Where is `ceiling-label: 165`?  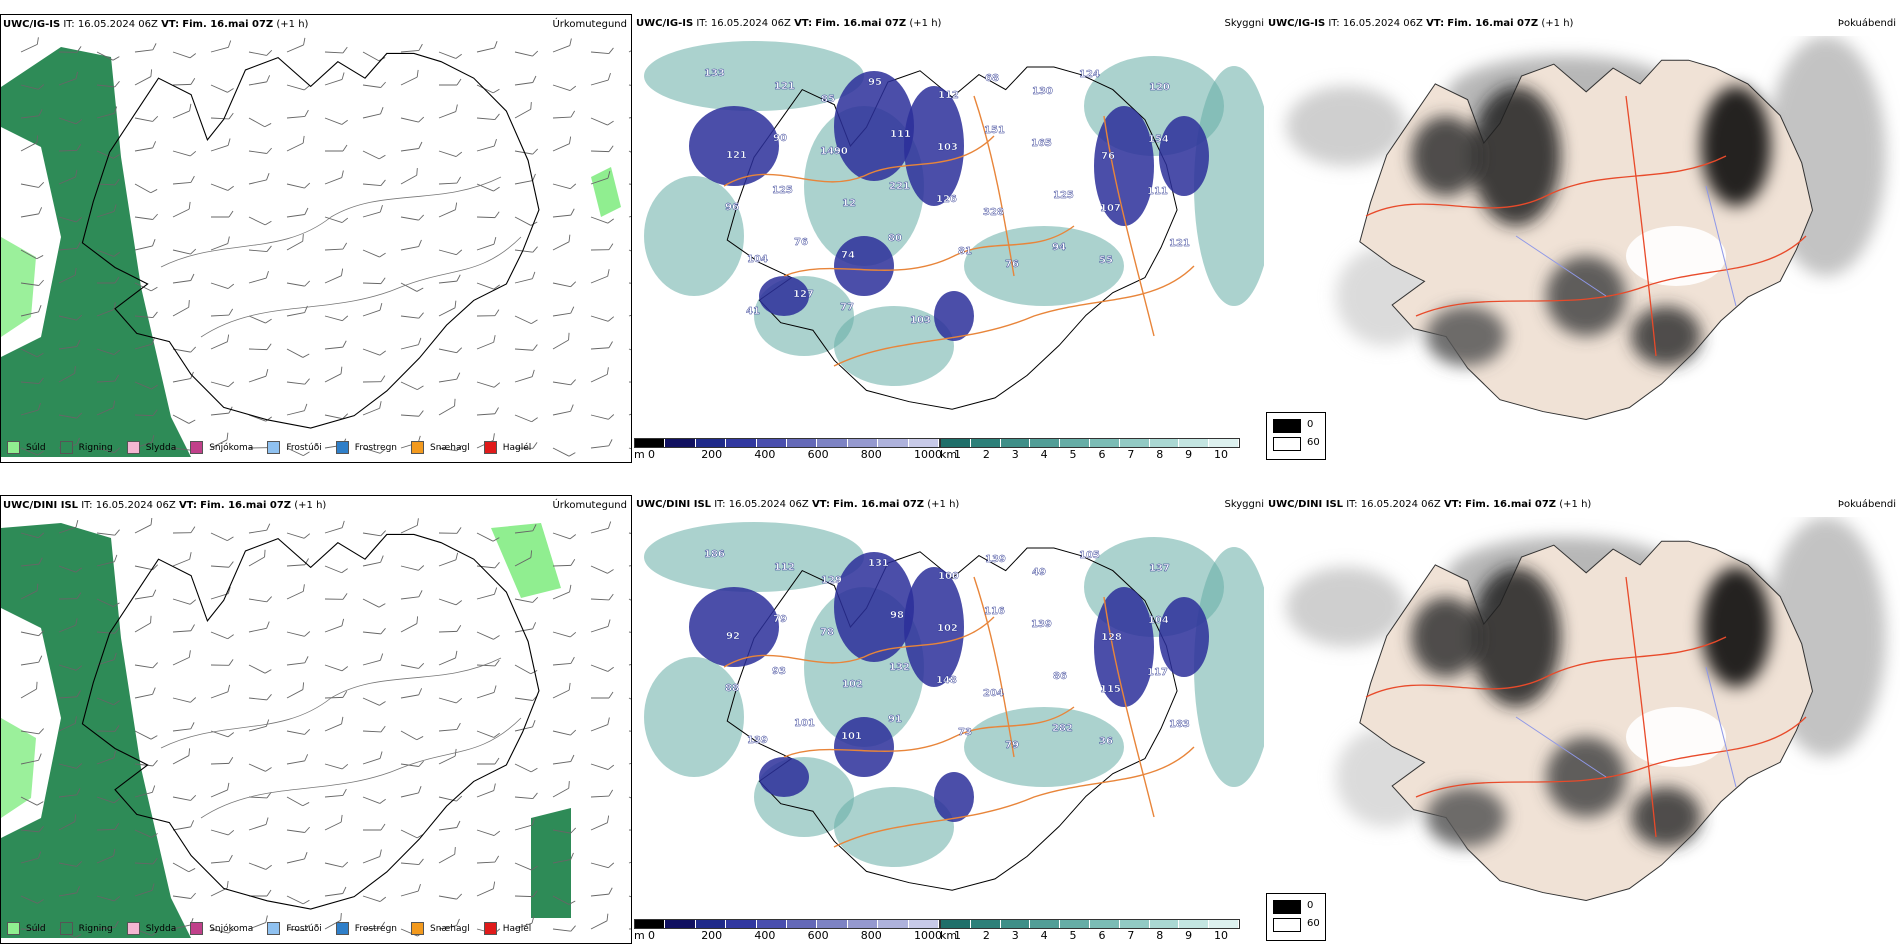
ceiling-label: 165 is located at coordinates (1041, 143).